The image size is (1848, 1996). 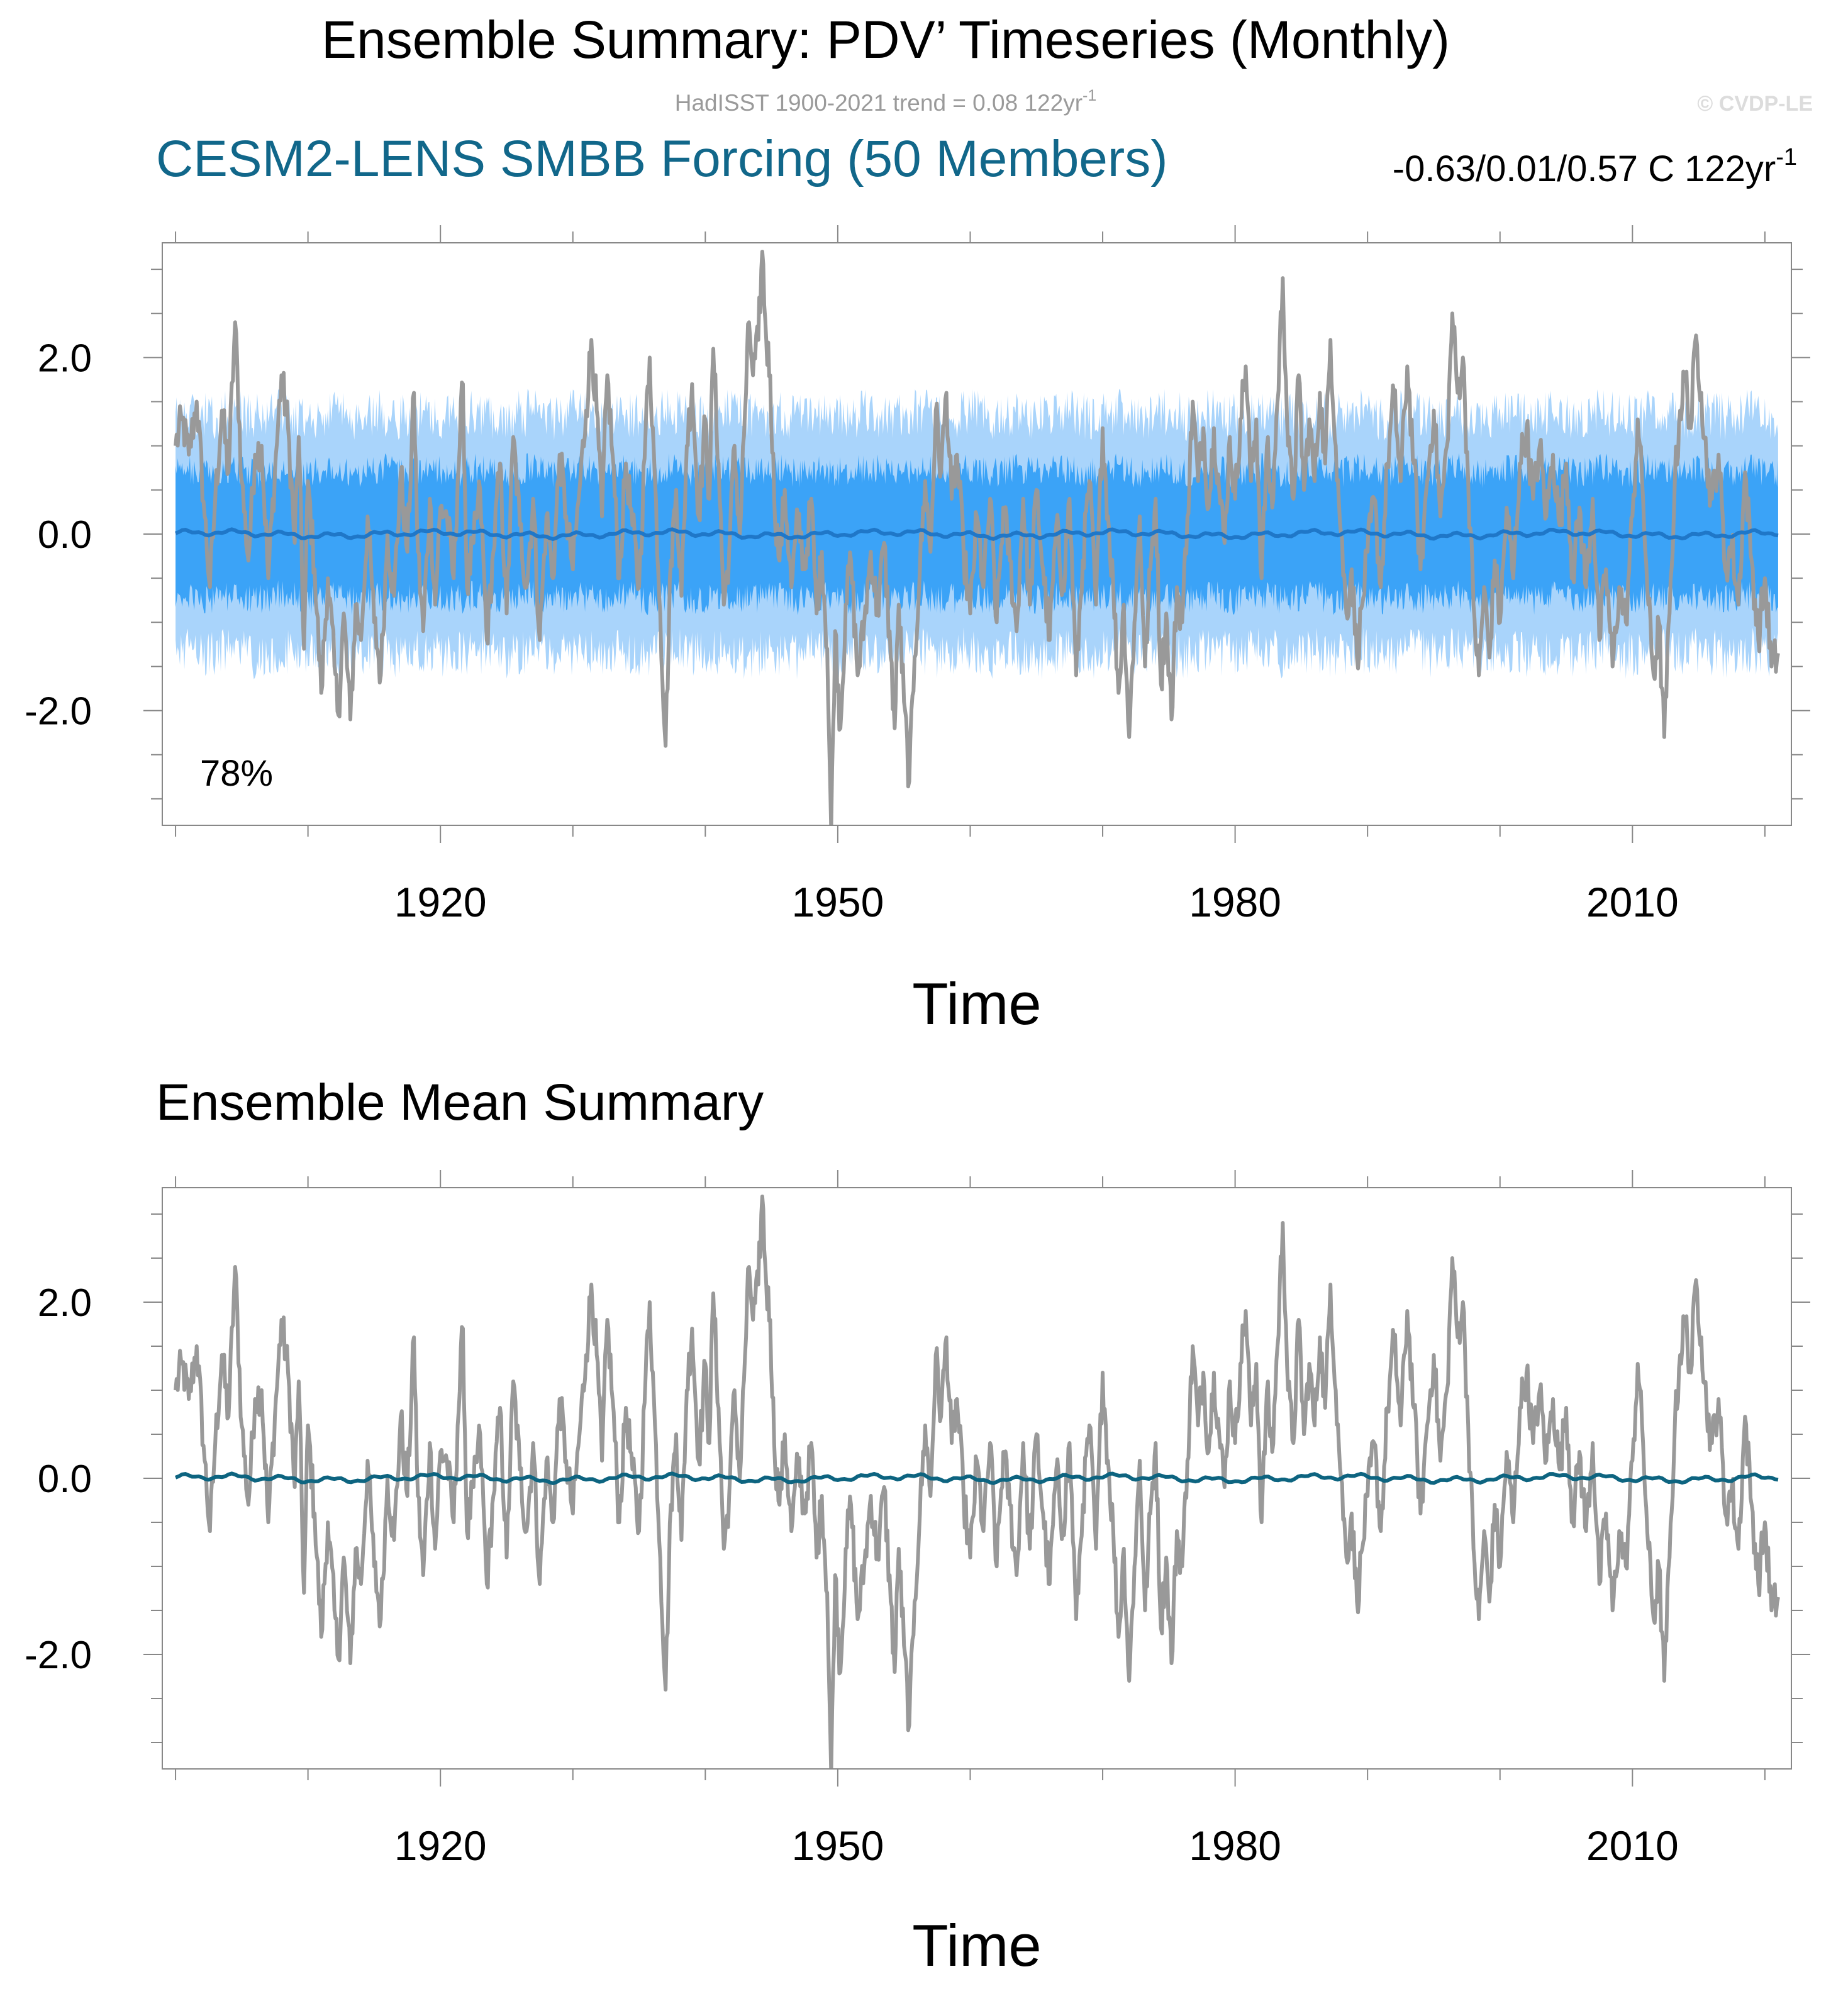 I want to click on panel-top-percent-label: 78%, so click(x=236, y=774).